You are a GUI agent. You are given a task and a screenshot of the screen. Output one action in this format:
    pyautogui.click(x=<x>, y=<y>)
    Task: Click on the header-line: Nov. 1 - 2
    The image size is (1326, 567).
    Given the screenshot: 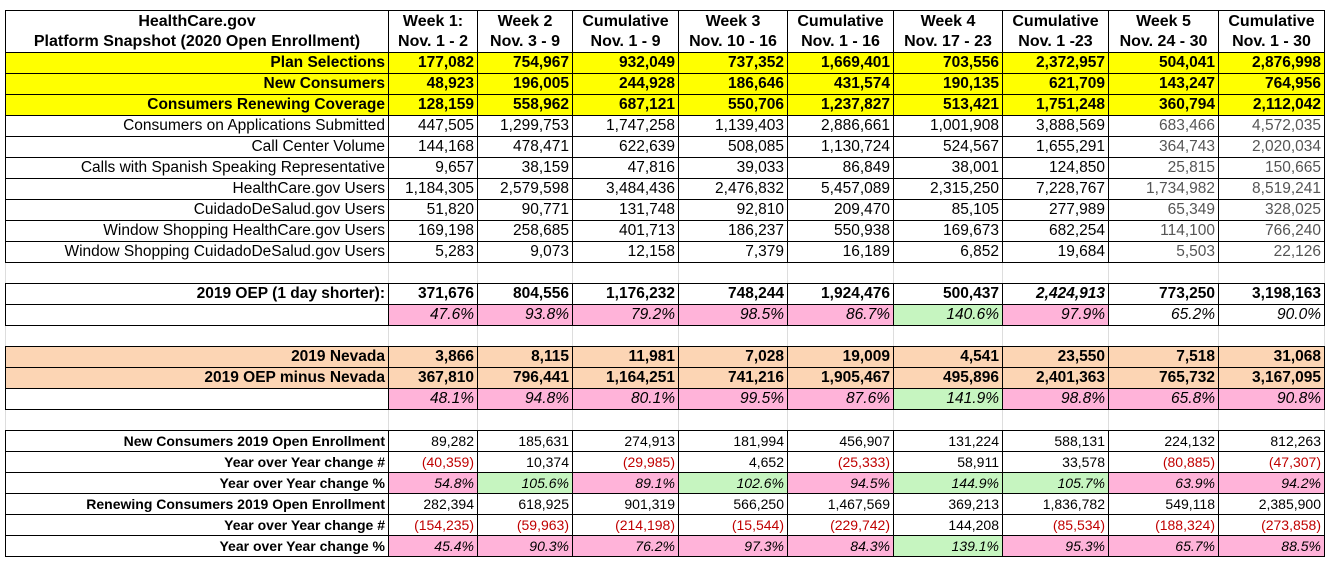 What is the action you would take?
    pyautogui.click(x=433, y=41)
    